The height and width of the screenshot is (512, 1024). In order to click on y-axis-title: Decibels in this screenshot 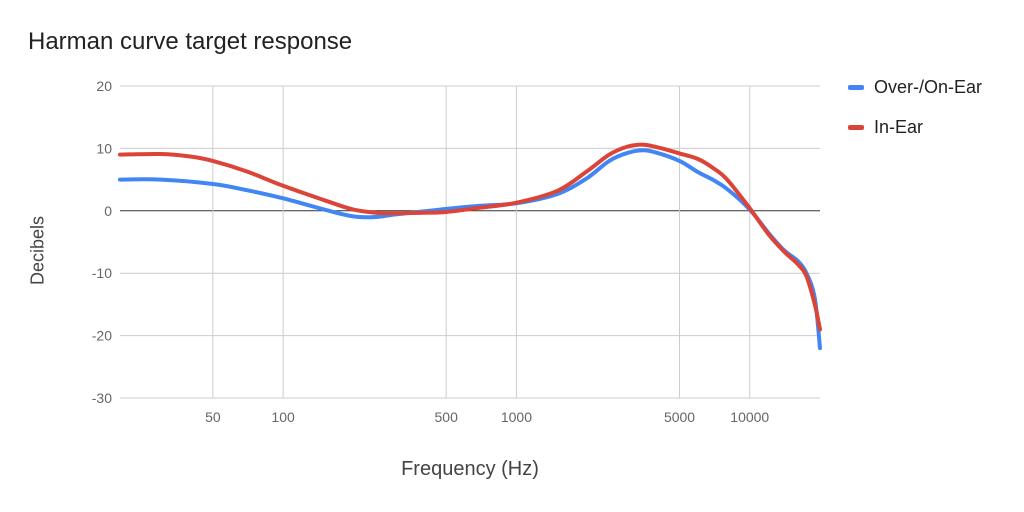, I will do `click(37, 250)`.